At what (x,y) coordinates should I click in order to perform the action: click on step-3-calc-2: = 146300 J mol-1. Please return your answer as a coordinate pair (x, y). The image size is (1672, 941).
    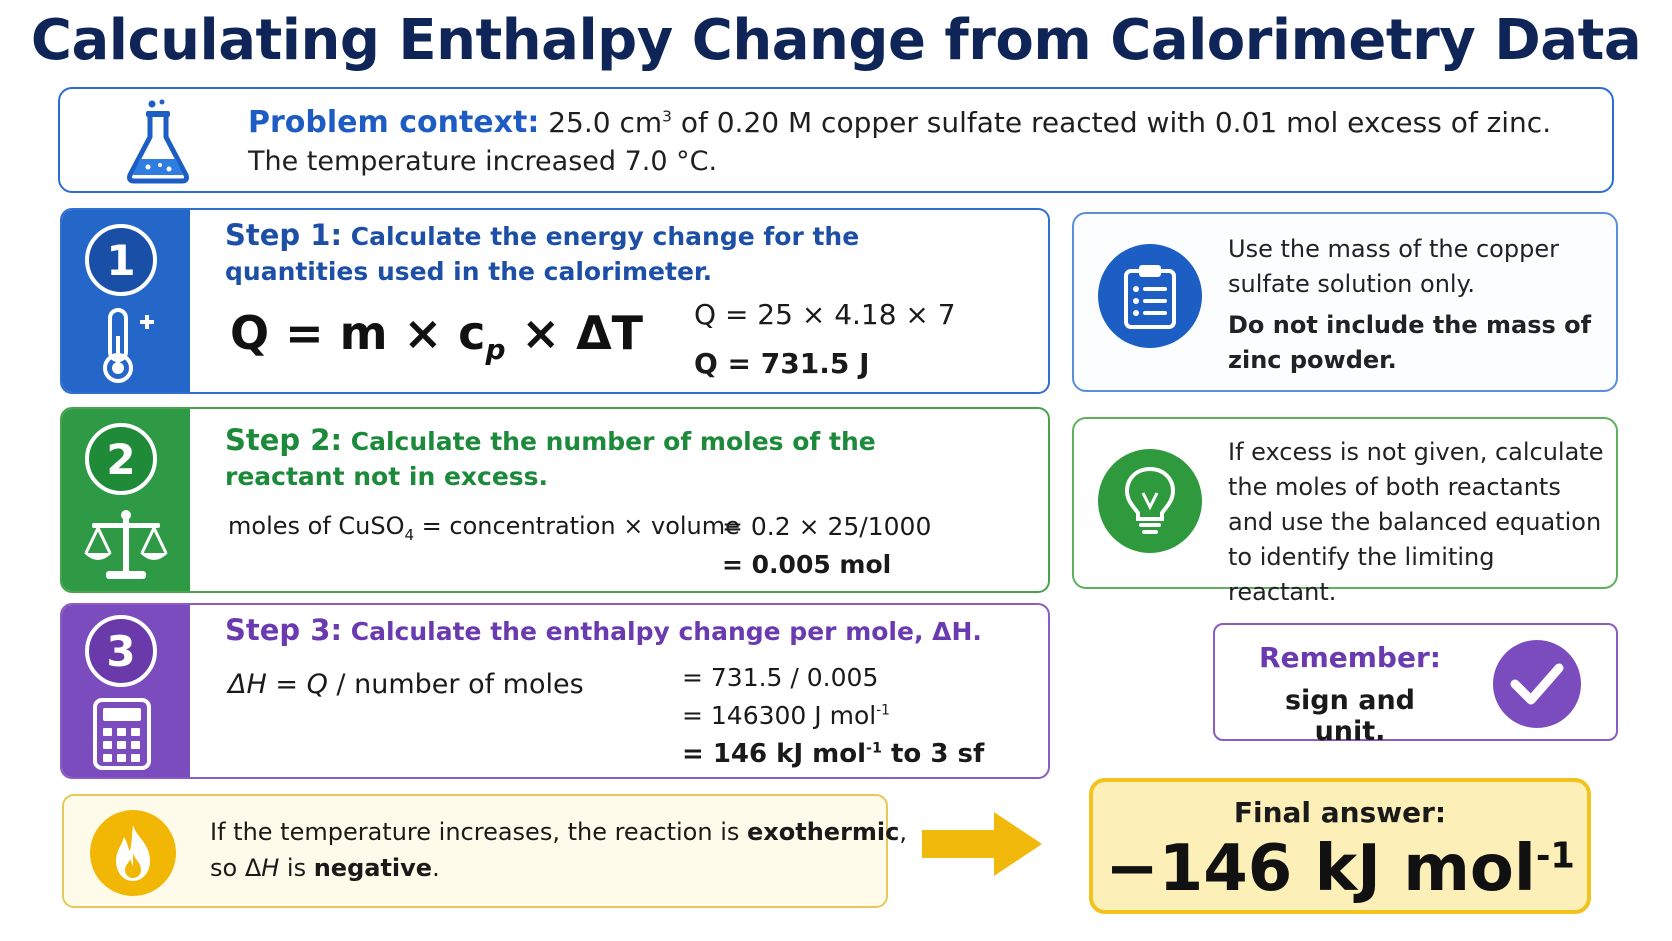
    Looking at the image, I should click on (786, 715).